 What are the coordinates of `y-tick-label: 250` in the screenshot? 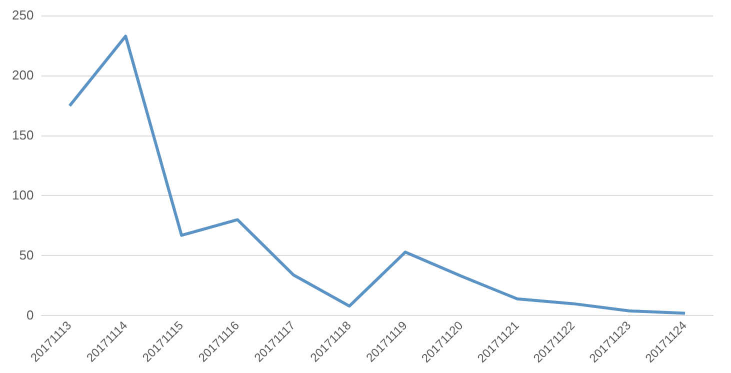 It's located at (23, 14).